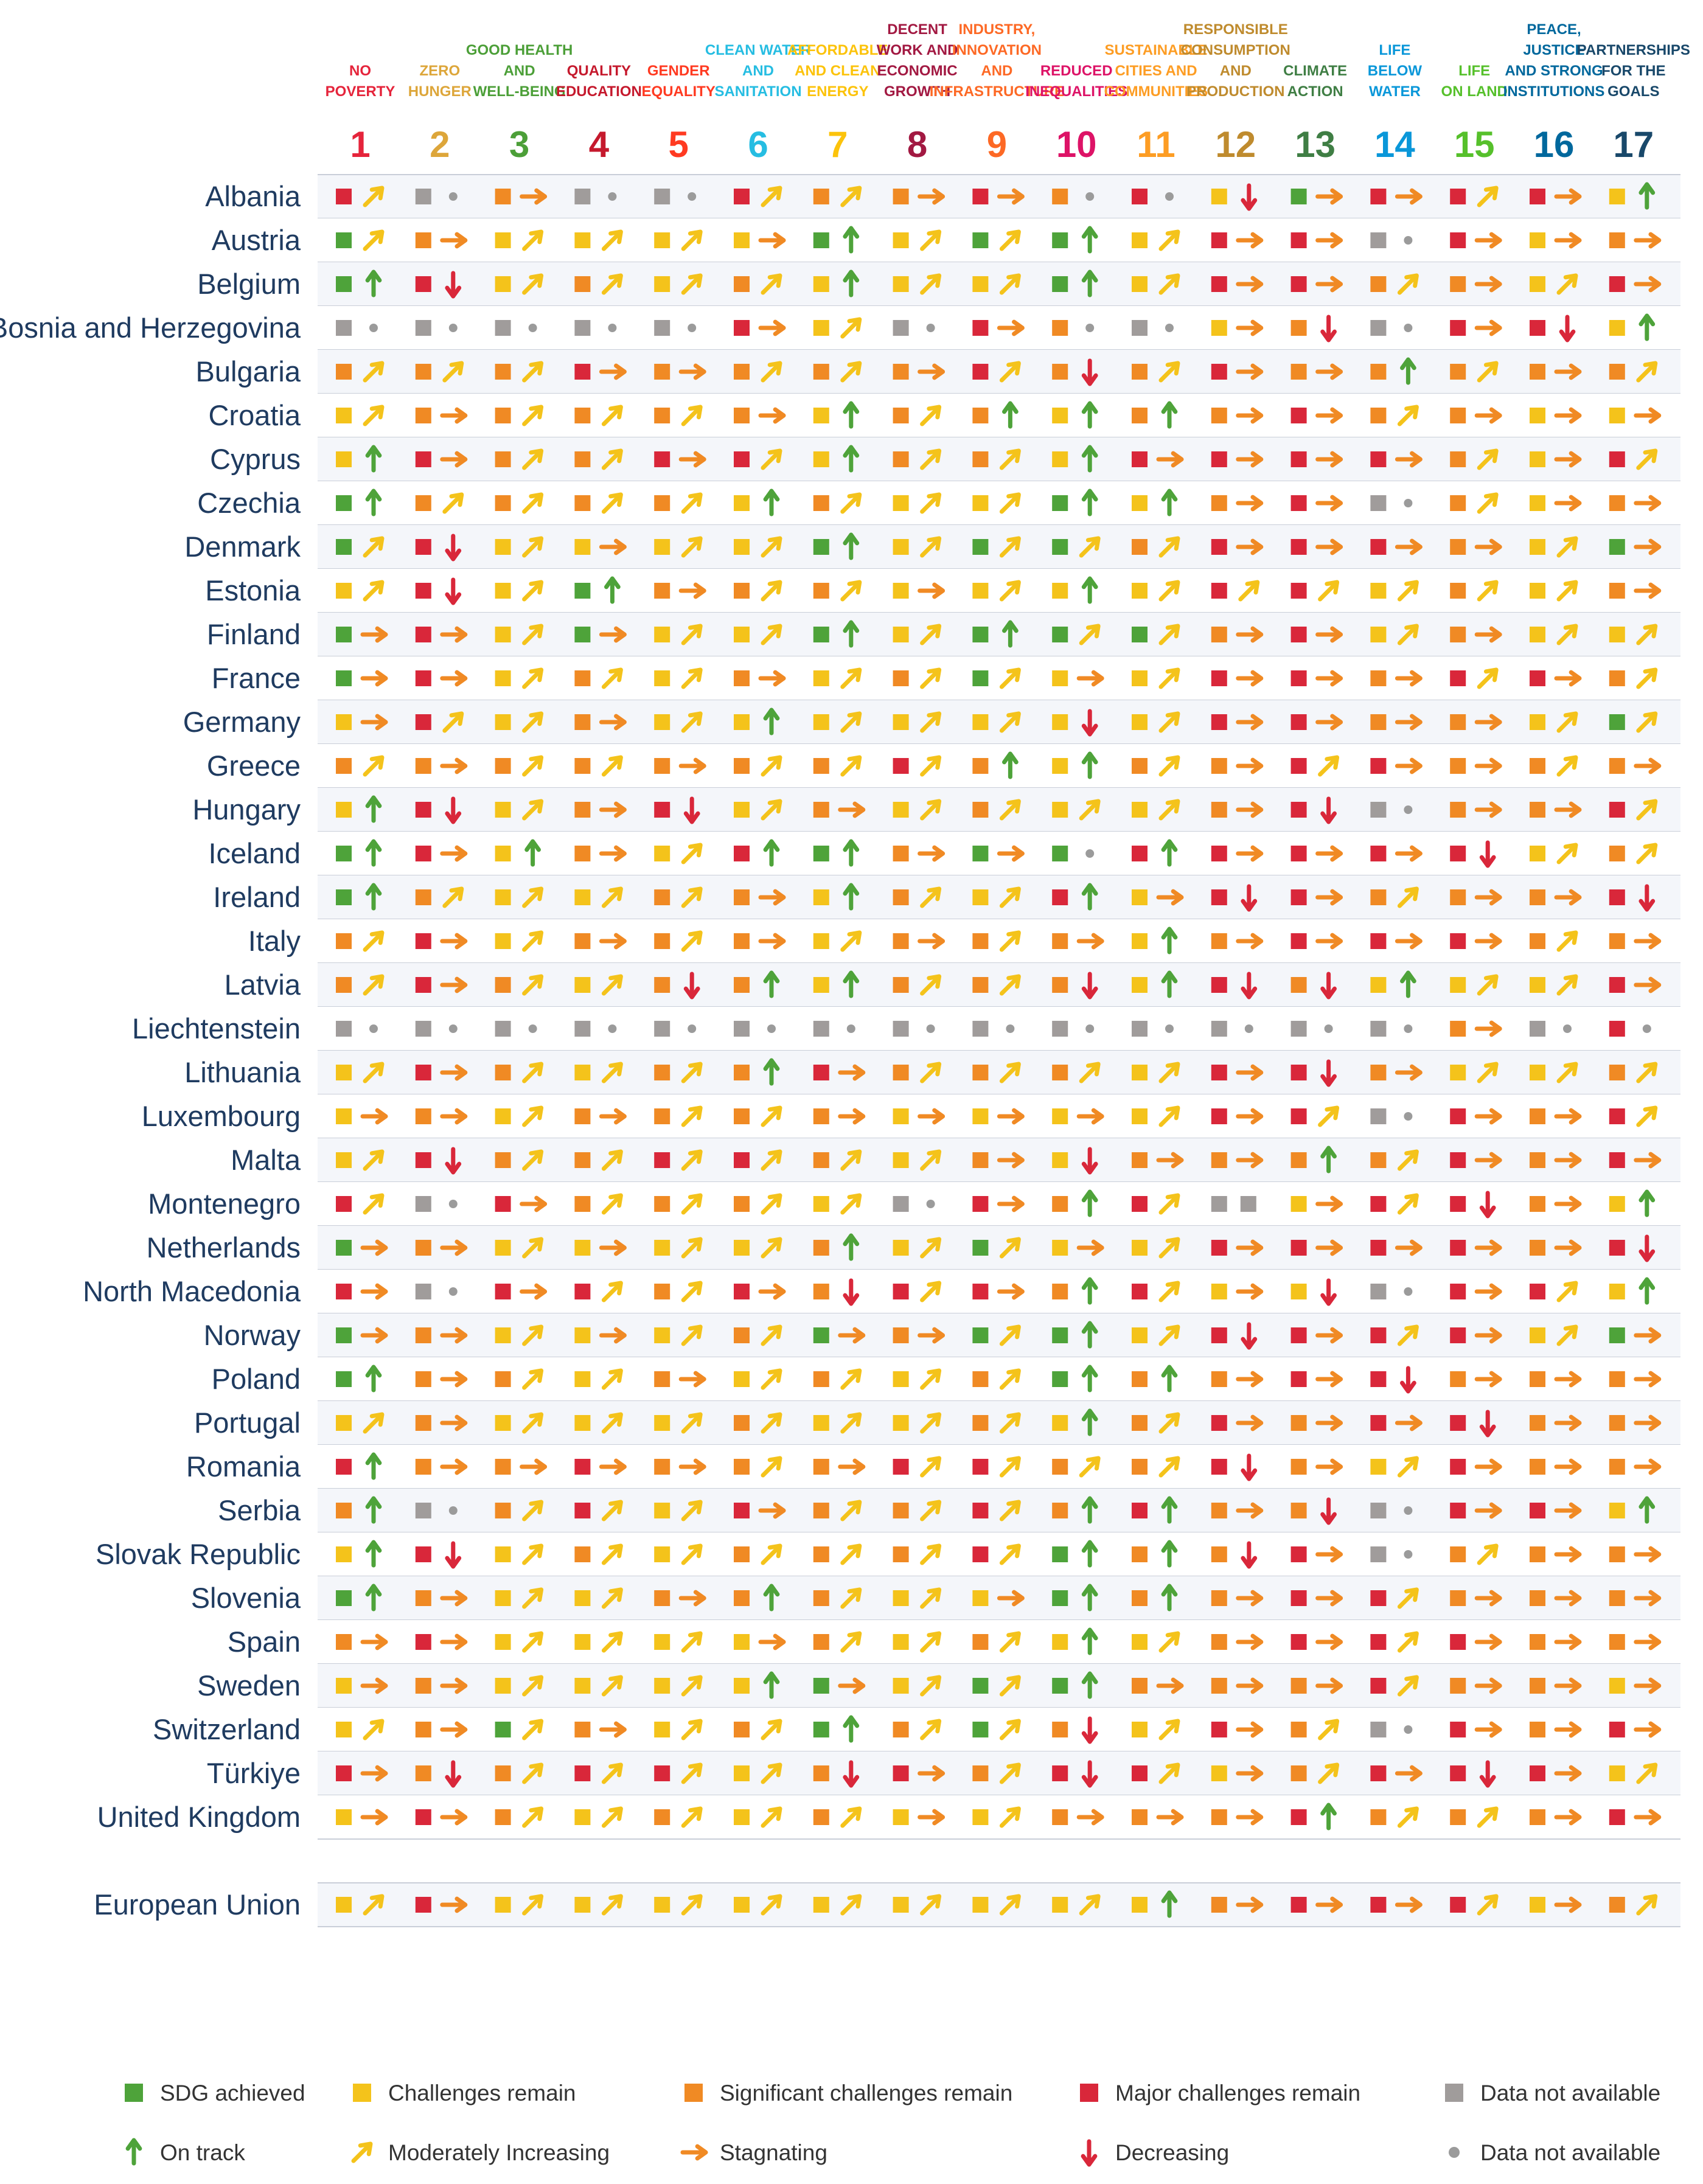 This screenshot has height=2184, width=1703. Describe the element at coordinates (821, 547) in the screenshot. I see `status-square-achieved` at that location.